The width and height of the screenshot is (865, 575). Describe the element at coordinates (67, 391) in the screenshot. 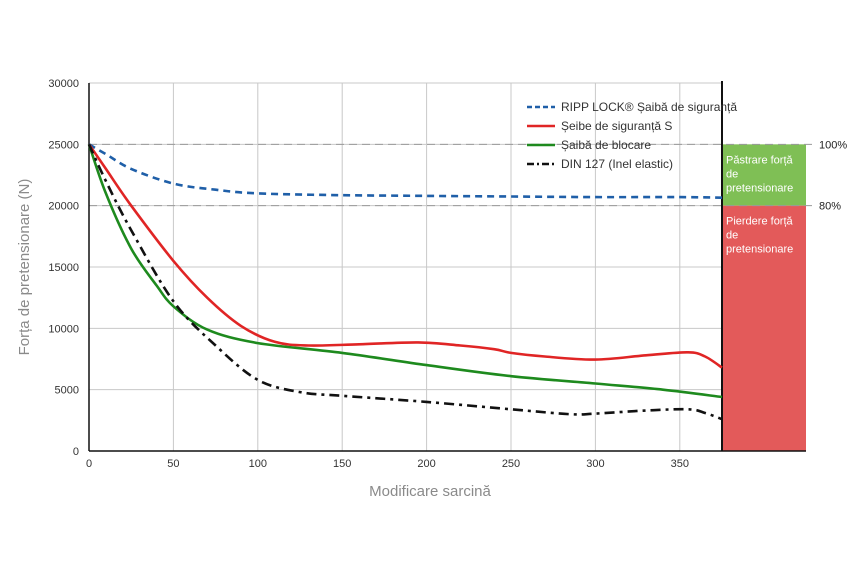

I see `y-tick-label: 5000` at that location.